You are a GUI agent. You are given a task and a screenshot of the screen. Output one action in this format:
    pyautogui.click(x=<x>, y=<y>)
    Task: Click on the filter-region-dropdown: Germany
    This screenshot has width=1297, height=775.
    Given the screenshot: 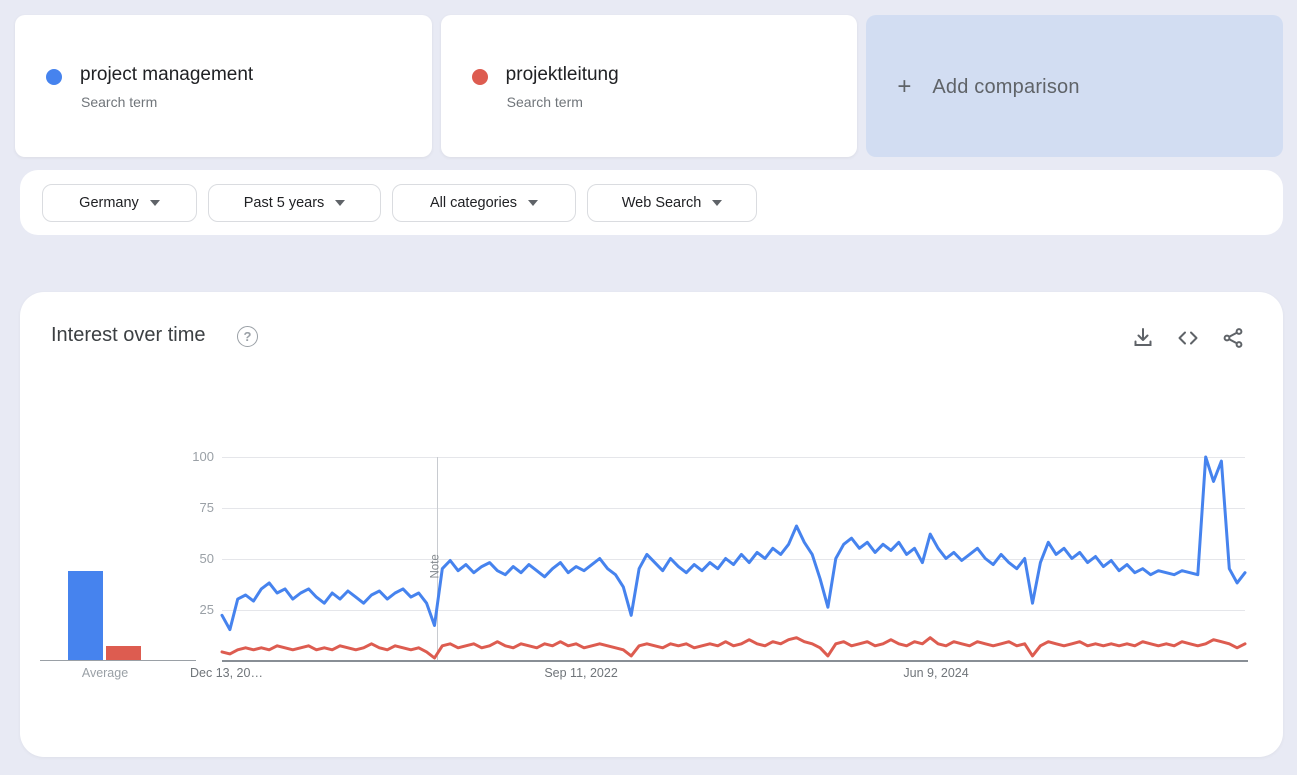 What is the action you would take?
    pyautogui.click(x=119, y=202)
    